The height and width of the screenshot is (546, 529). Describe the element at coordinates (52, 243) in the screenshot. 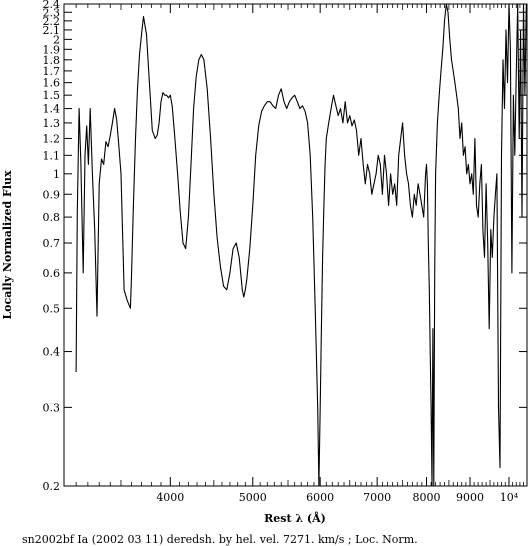

I see `y-tick-label: 0.7` at that location.